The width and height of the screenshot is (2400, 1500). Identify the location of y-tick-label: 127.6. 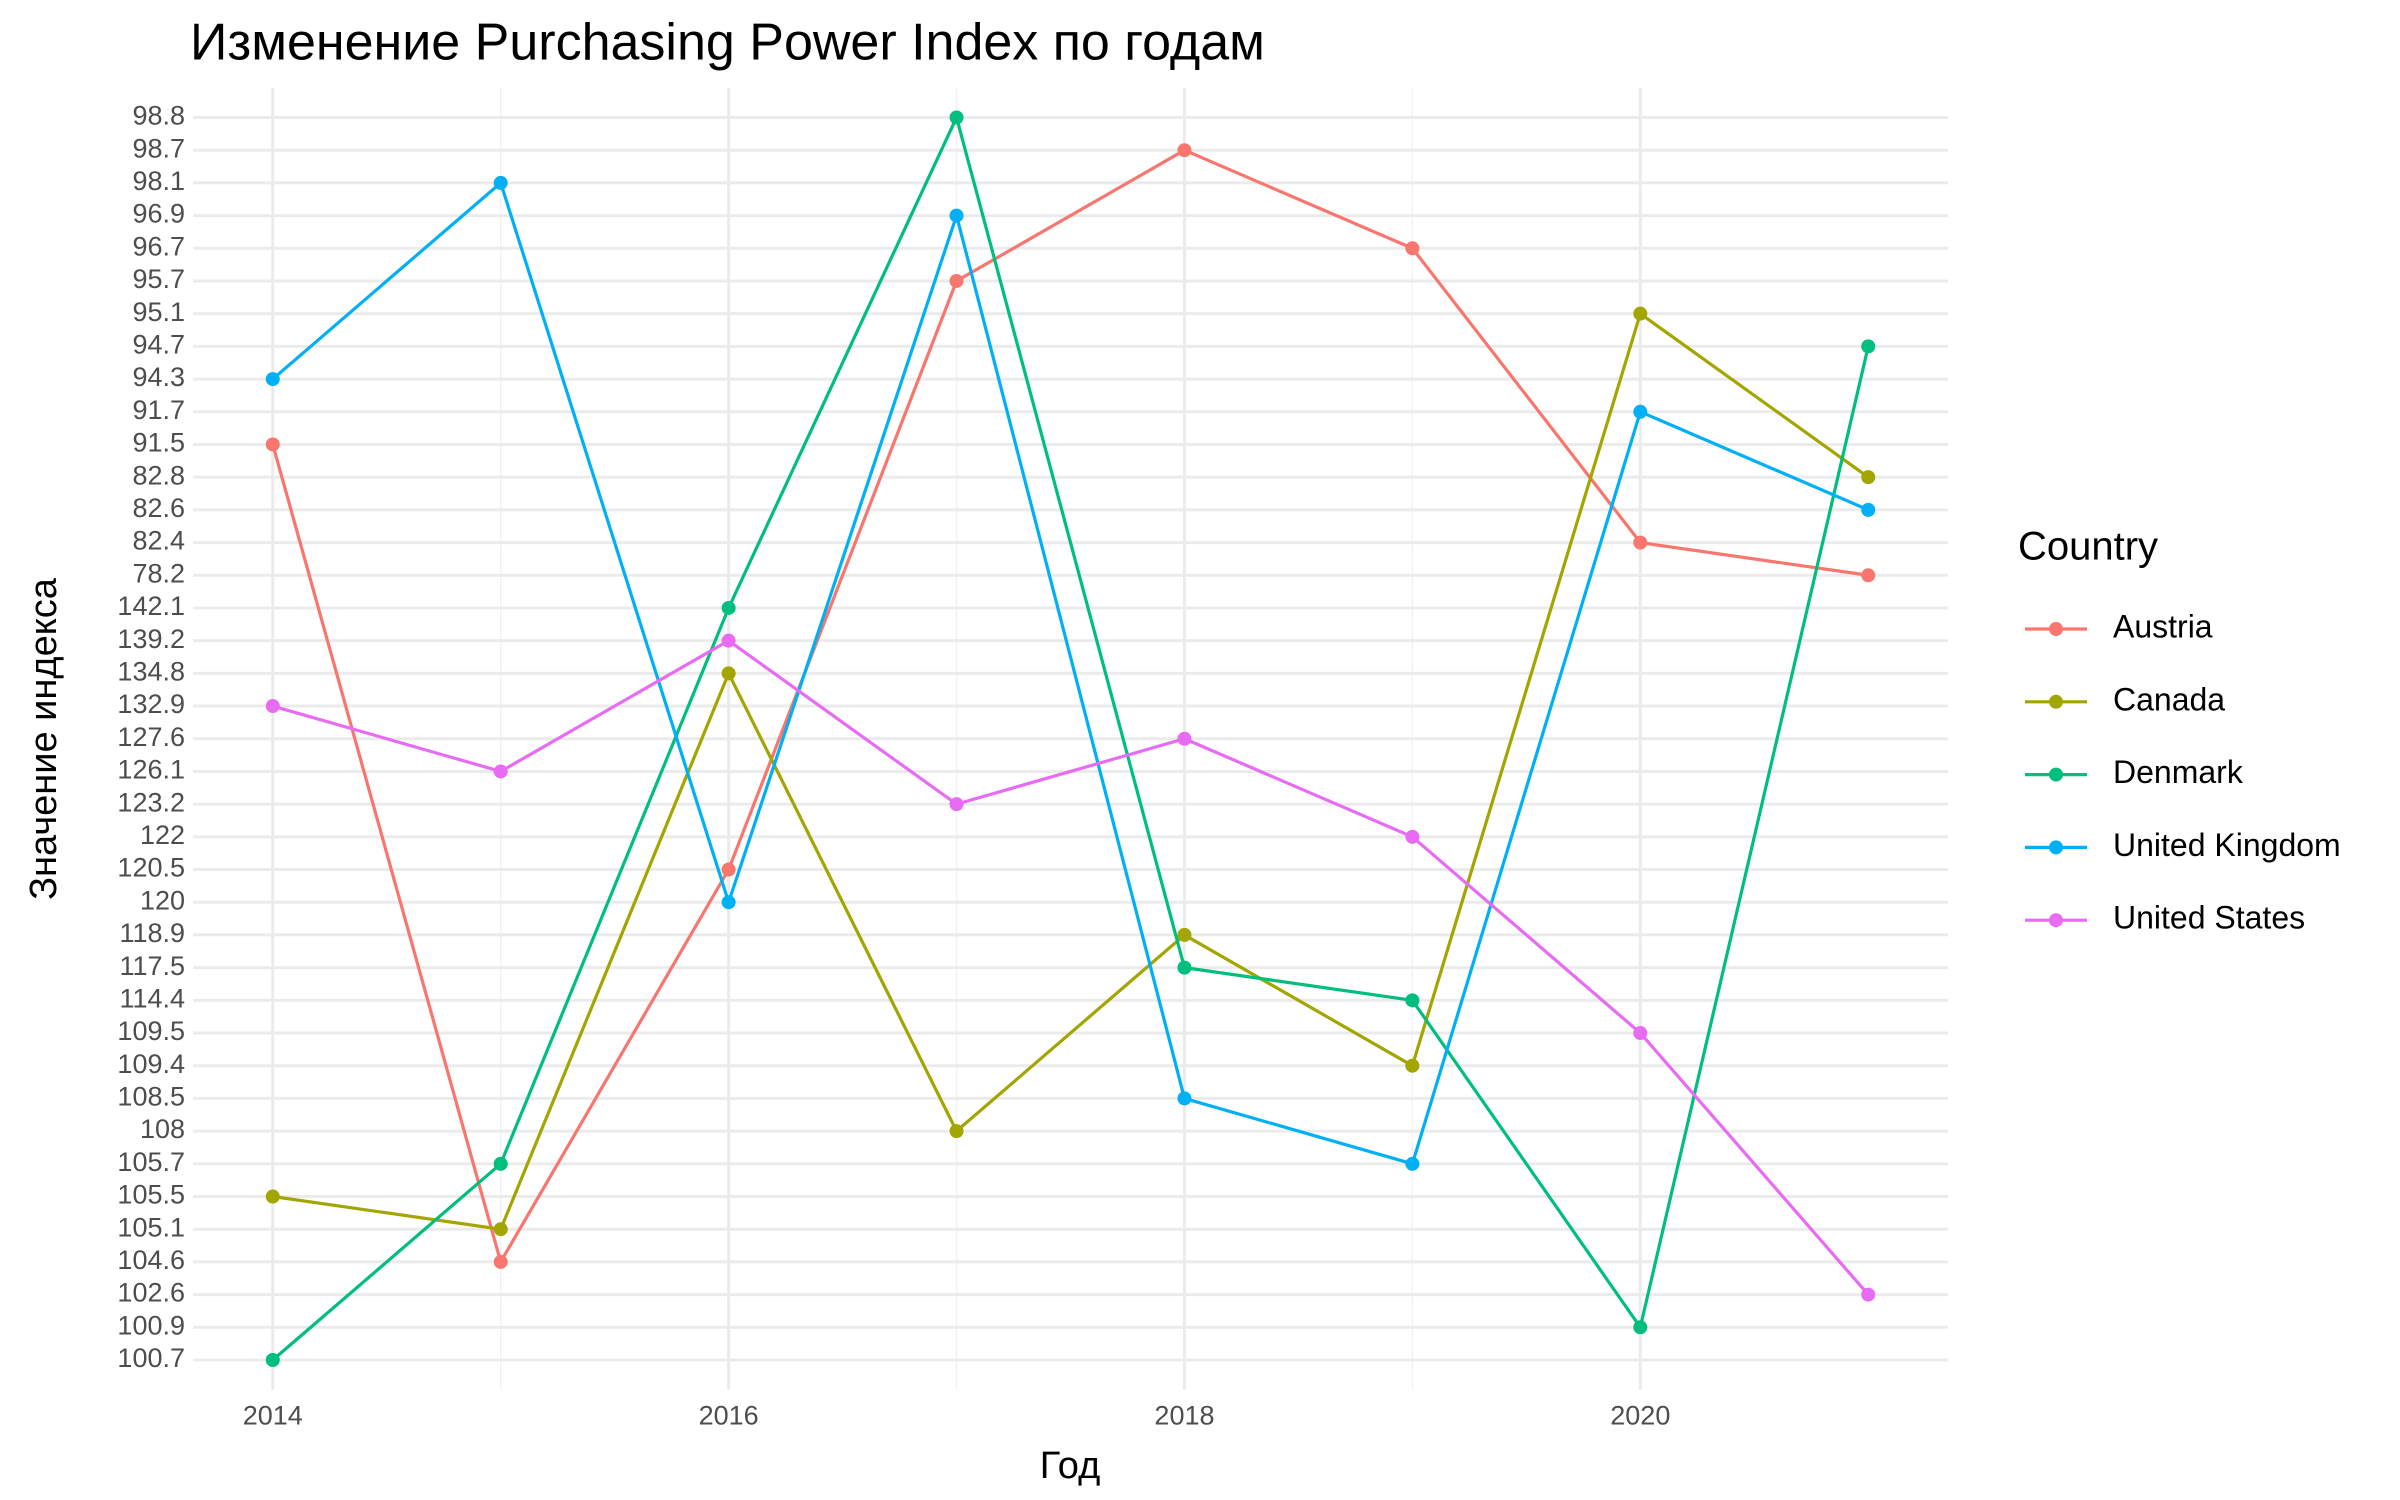
(151, 737).